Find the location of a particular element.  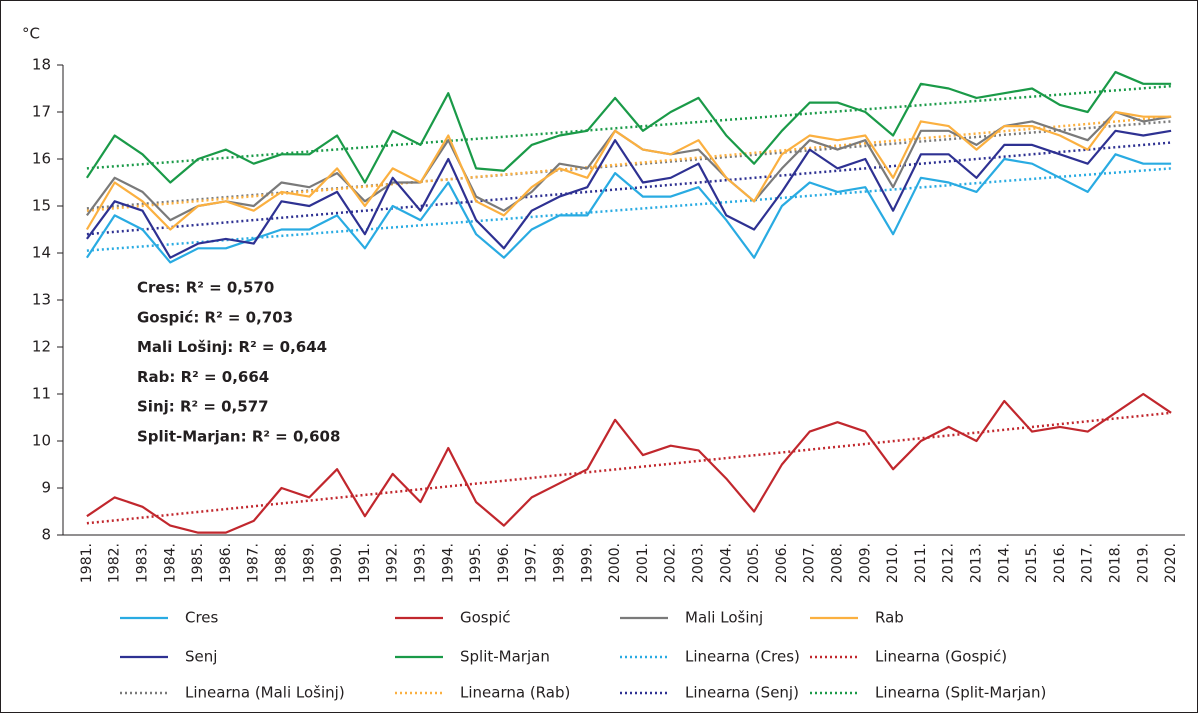

y-tick-label: 9 is located at coordinates (46, 488).